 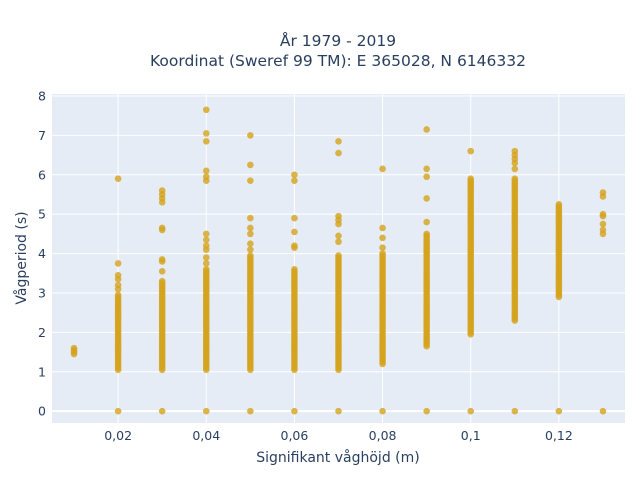 I want to click on y-tick-label: 7, so click(x=42, y=135).